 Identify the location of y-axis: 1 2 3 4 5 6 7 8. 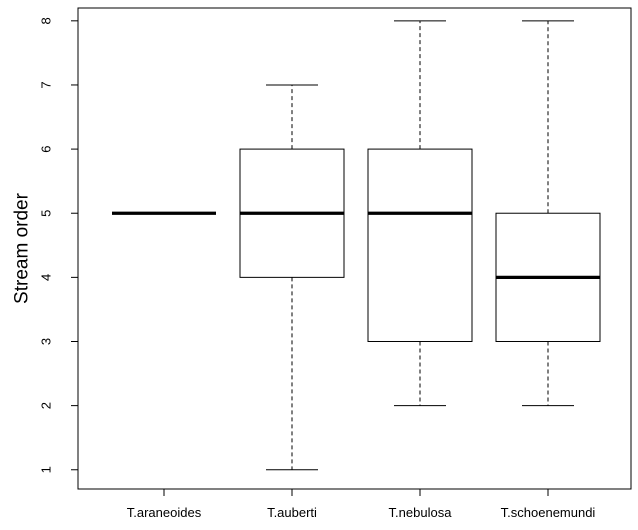
(58, 245).